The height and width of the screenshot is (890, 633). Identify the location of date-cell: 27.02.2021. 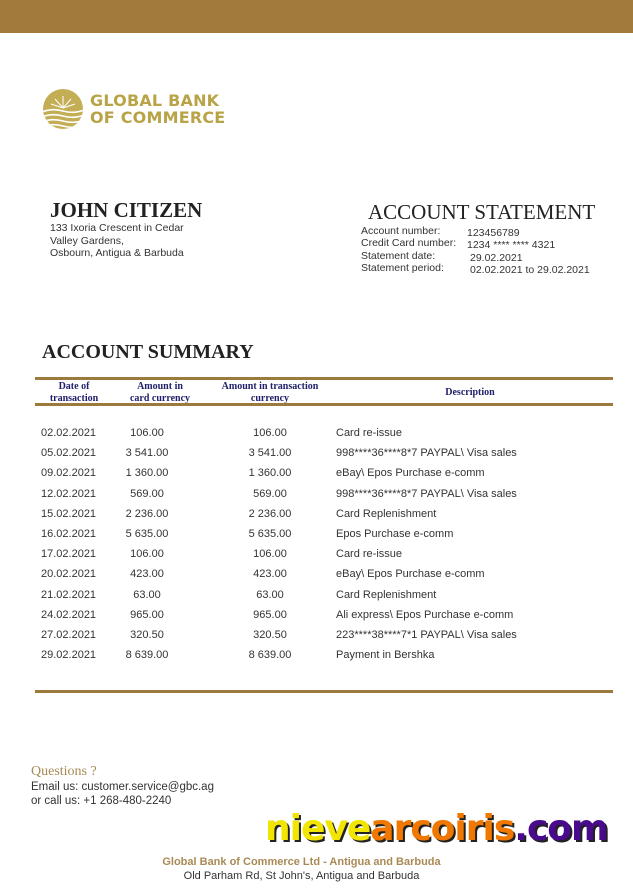
(69, 635).